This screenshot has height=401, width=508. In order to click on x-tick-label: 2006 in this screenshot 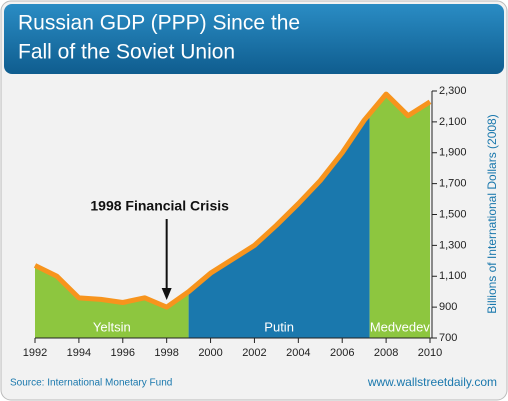, I will do `click(342, 353)`.